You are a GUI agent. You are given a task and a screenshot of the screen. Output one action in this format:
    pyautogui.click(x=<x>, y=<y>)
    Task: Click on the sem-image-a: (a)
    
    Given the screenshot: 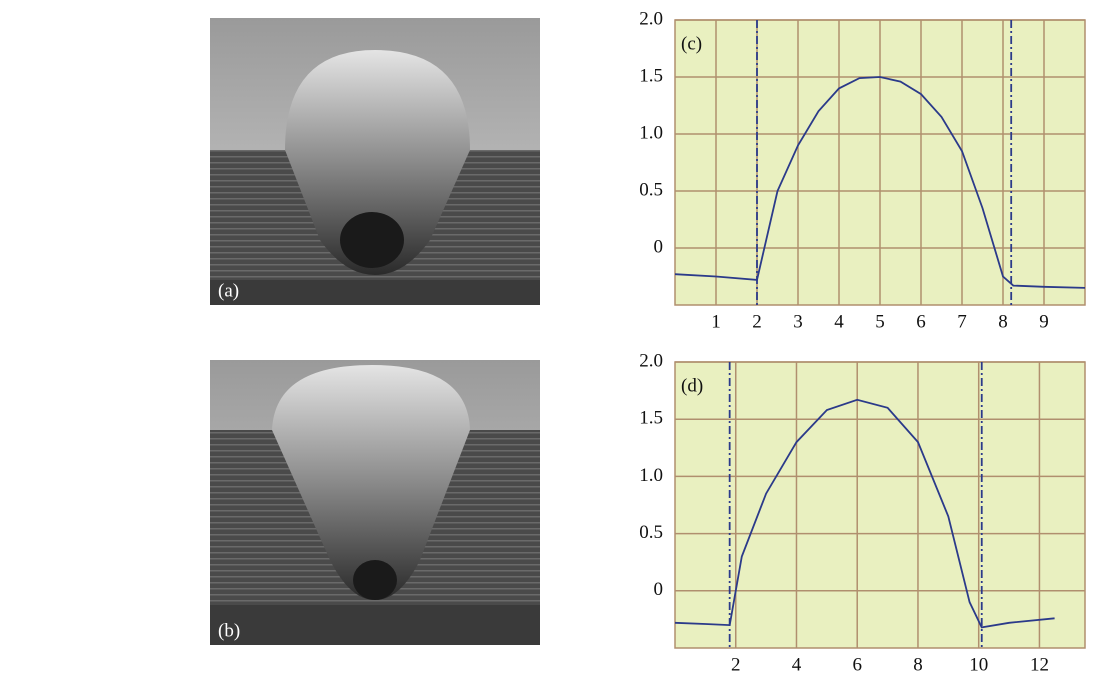 What is the action you would take?
    pyautogui.click(x=375, y=161)
    